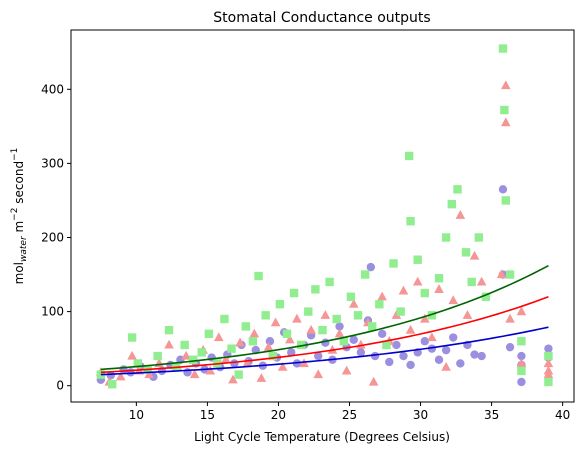 The width and height of the screenshot is (578, 453). What do you see at coordinates (60, 386) in the screenshot?
I see `y-tick-label-0: 0` at bounding box center [60, 386].